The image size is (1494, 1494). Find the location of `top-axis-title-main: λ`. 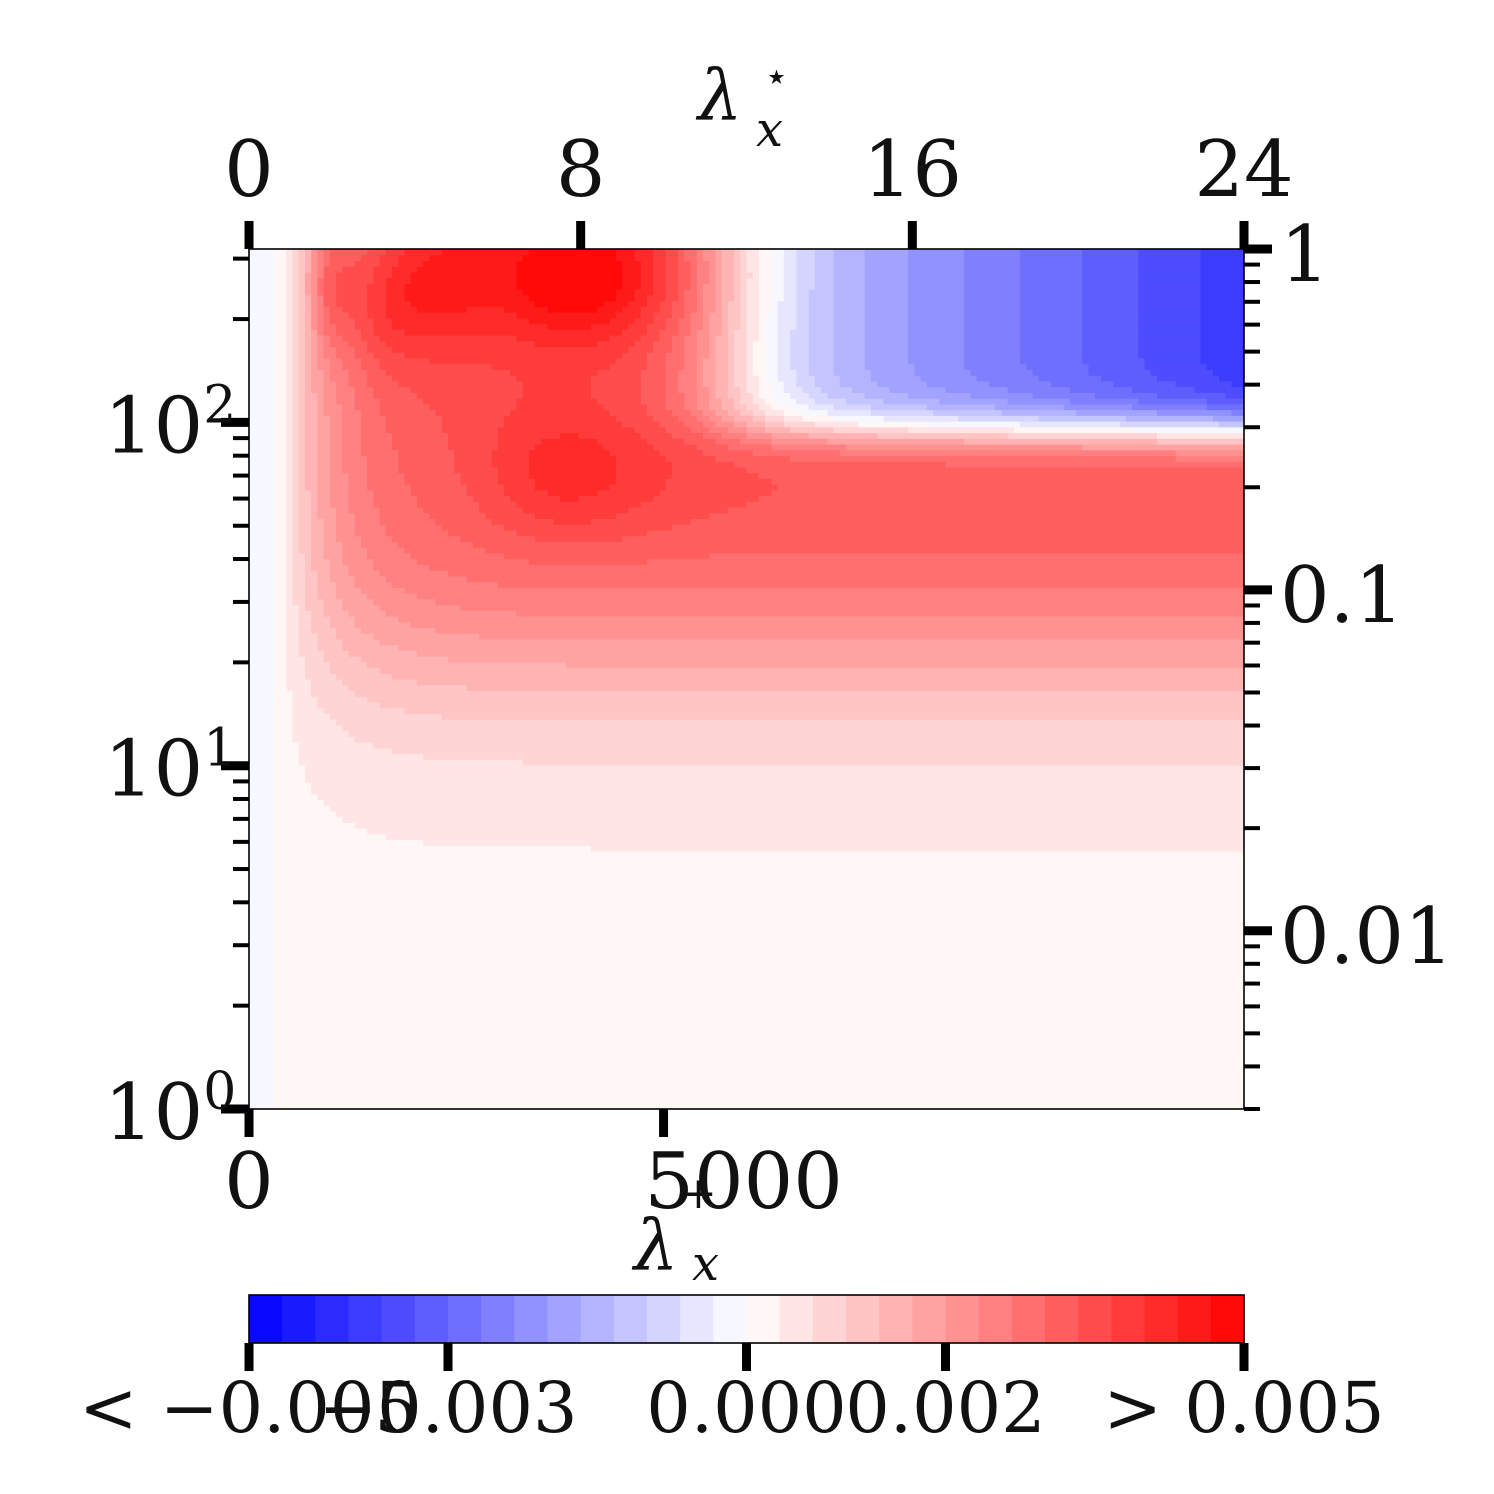

top-axis-title-main: λ is located at coordinates (718, 96).